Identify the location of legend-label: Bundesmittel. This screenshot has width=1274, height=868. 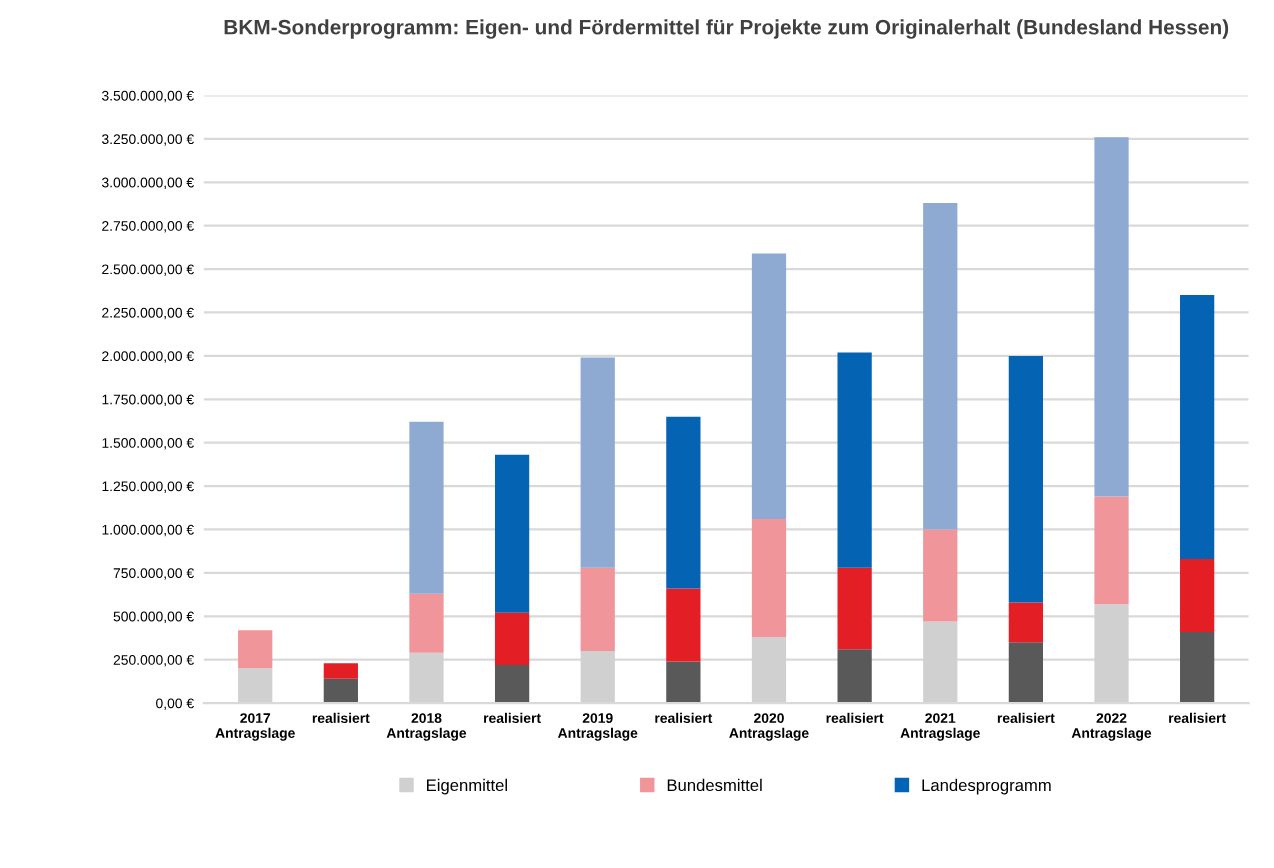
(714, 785).